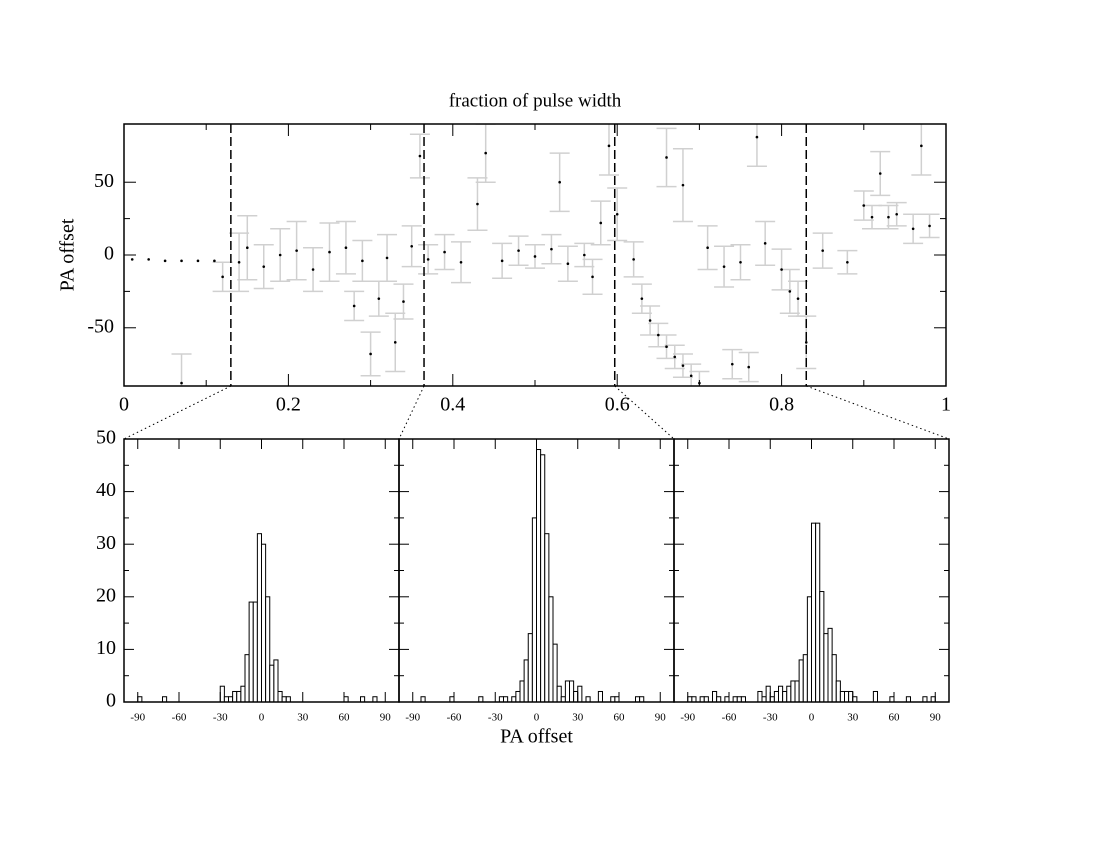  What do you see at coordinates (345, 718) in the screenshot?
I see `x-tick-label: 60` at bounding box center [345, 718].